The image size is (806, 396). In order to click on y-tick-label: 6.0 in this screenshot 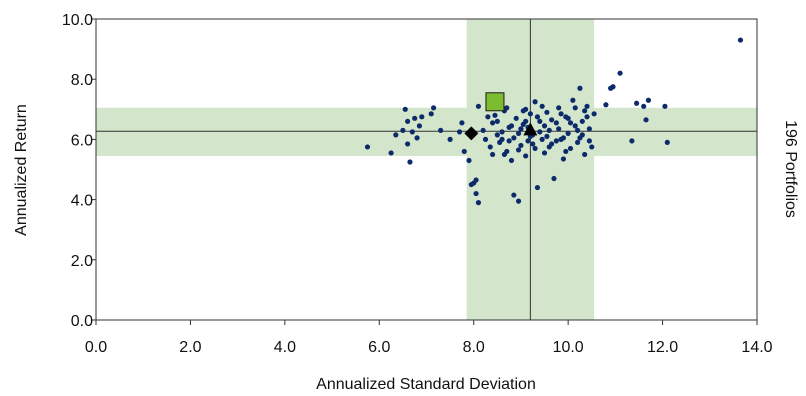, I will do `click(82, 140)`.